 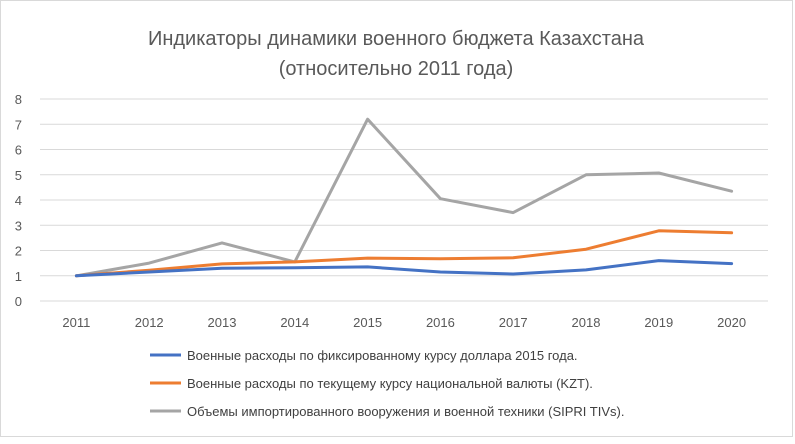 What do you see at coordinates (18, 175) in the screenshot?
I see `y-tick-label: 5` at bounding box center [18, 175].